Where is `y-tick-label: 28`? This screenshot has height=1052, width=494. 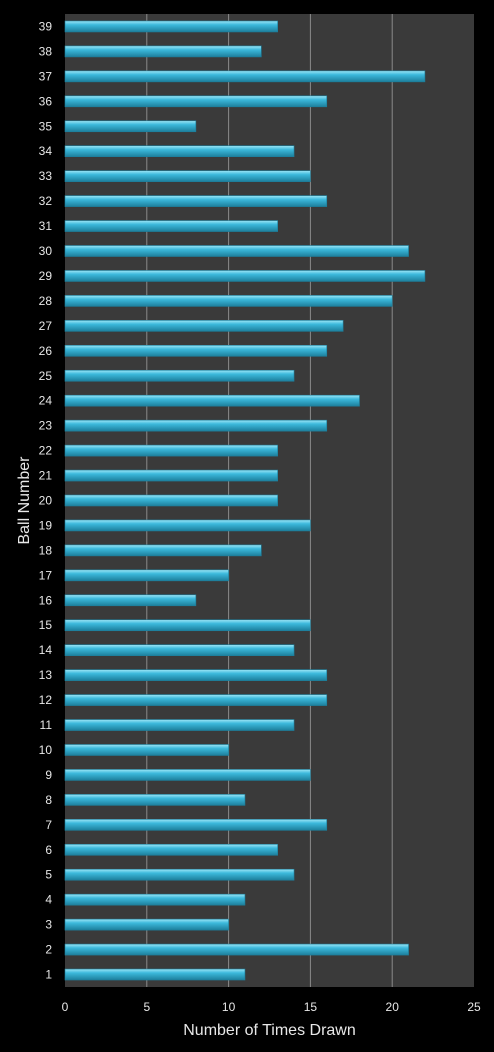 y-tick-label: 28 is located at coordinates (46, 301).